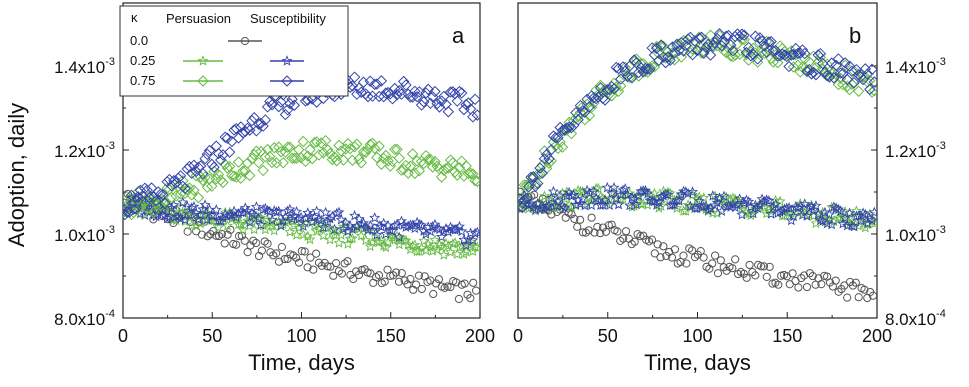  What do you see at coordinates (134, 17) in the screenshot?
I see `legend-header-kappa: κ` at bounding box center [134, 17].